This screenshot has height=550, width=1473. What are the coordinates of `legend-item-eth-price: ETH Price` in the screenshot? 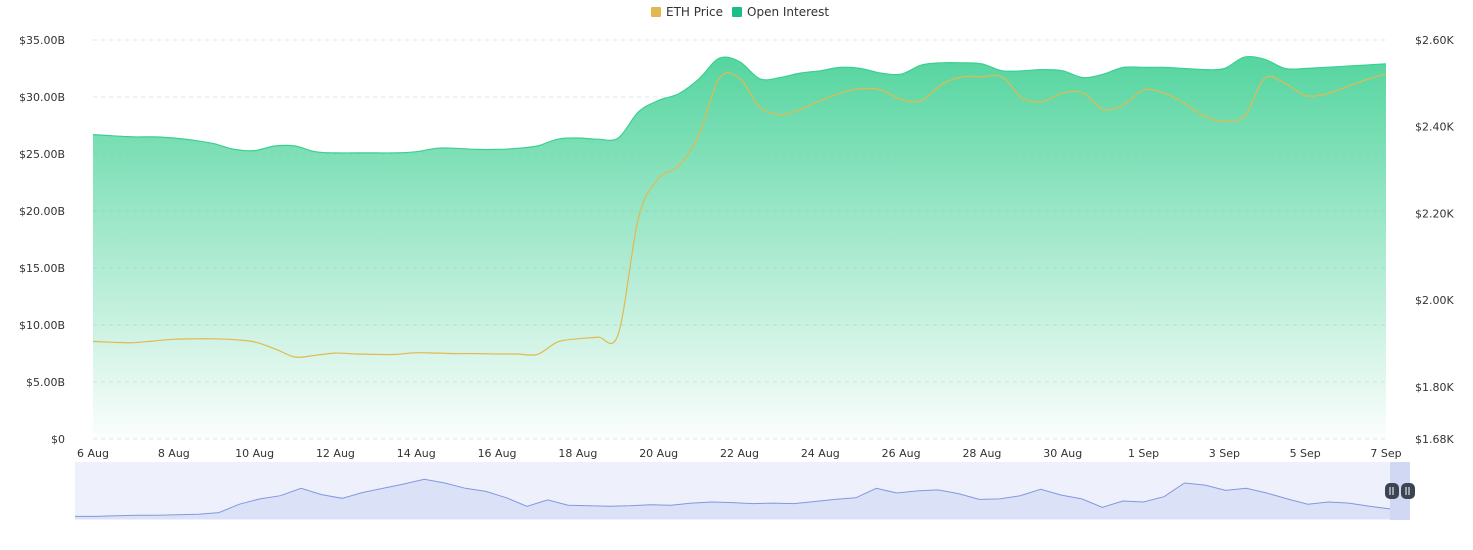 It's located at (687, 12).